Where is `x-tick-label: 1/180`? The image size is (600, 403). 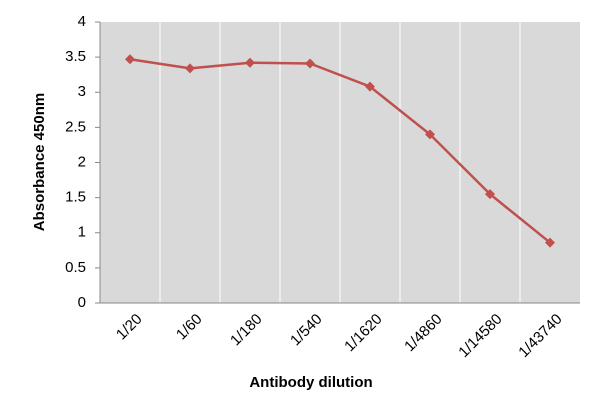
x-tick-label: 1/180 is located at coordinates (246, 330).